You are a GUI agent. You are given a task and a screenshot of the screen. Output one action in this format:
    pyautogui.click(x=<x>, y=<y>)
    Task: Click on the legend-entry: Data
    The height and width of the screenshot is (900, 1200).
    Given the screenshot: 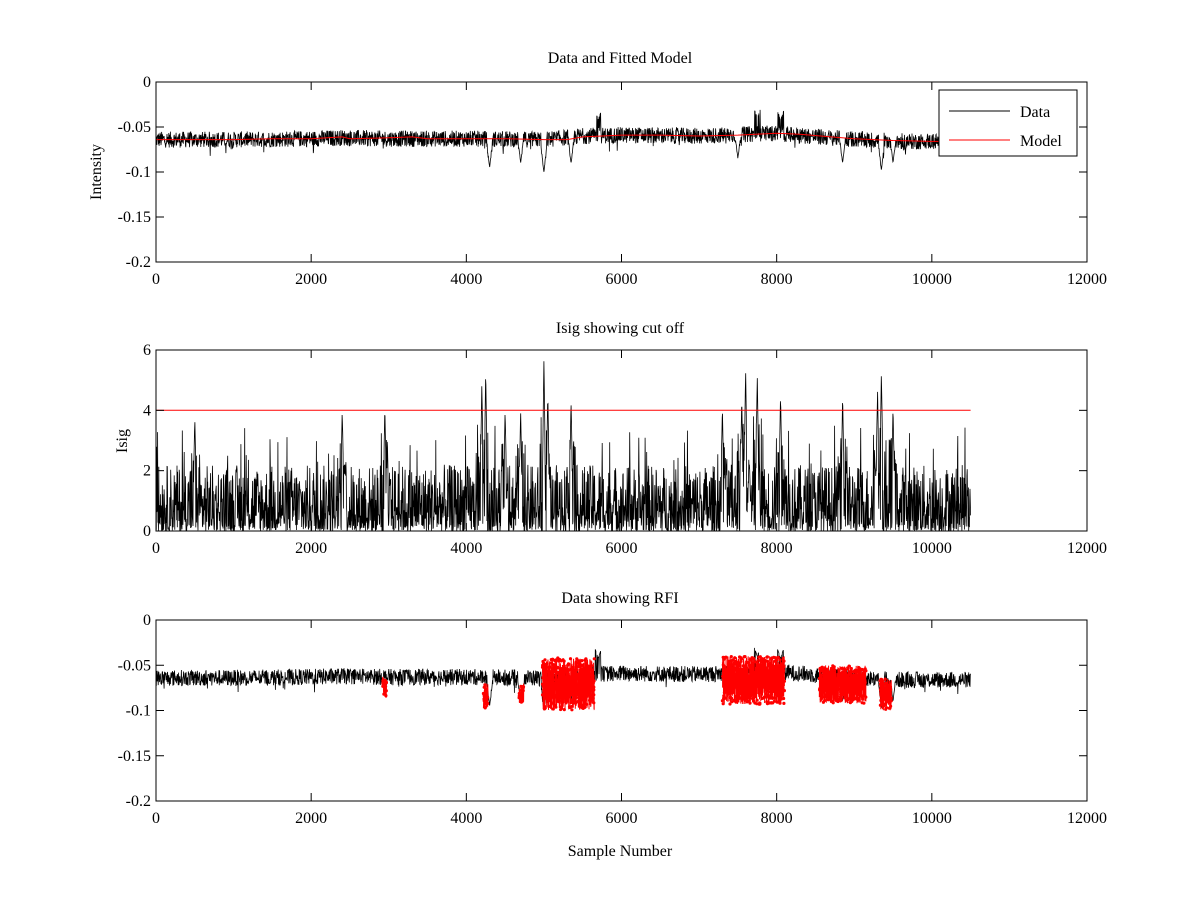 What is the action you would take?
    pyautogui.click(x=1035, y=112)
    